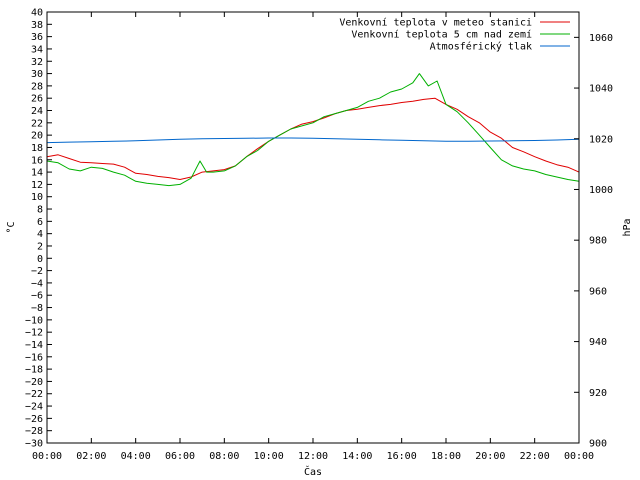  Describe the element at coordinates (357, 456) in the screenshot. I see `x-tick-label: 14:00` at that location.